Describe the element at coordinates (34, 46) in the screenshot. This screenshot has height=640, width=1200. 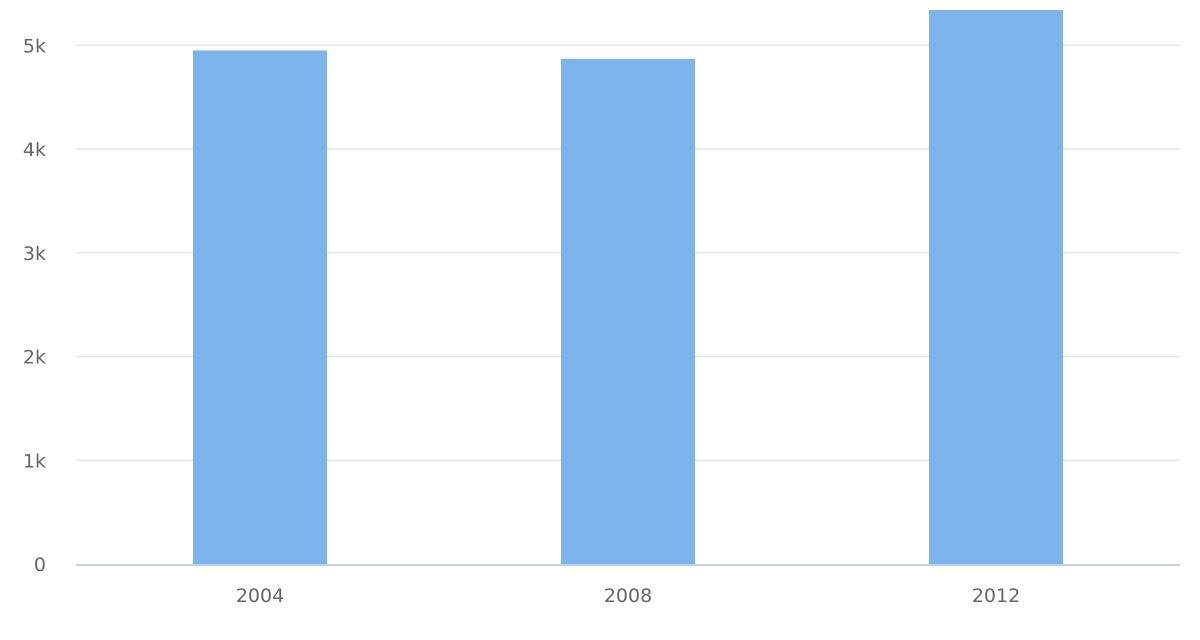
I see `y-tick-label: 5k` at that location.